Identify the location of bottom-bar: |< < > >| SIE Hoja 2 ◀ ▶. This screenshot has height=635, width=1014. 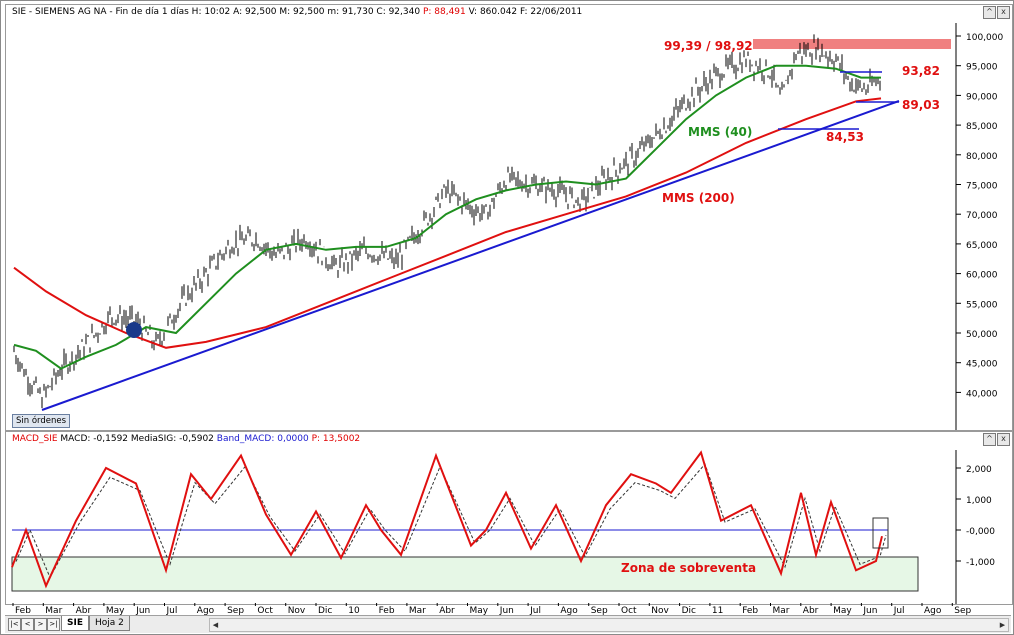
(508, 624).